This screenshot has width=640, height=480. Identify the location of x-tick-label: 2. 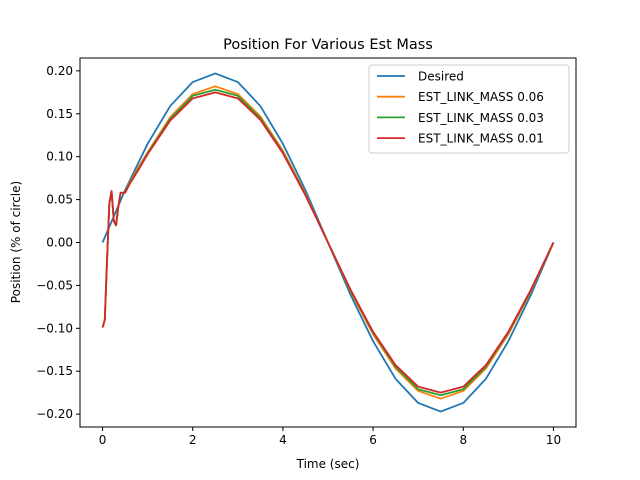
(193, 440).